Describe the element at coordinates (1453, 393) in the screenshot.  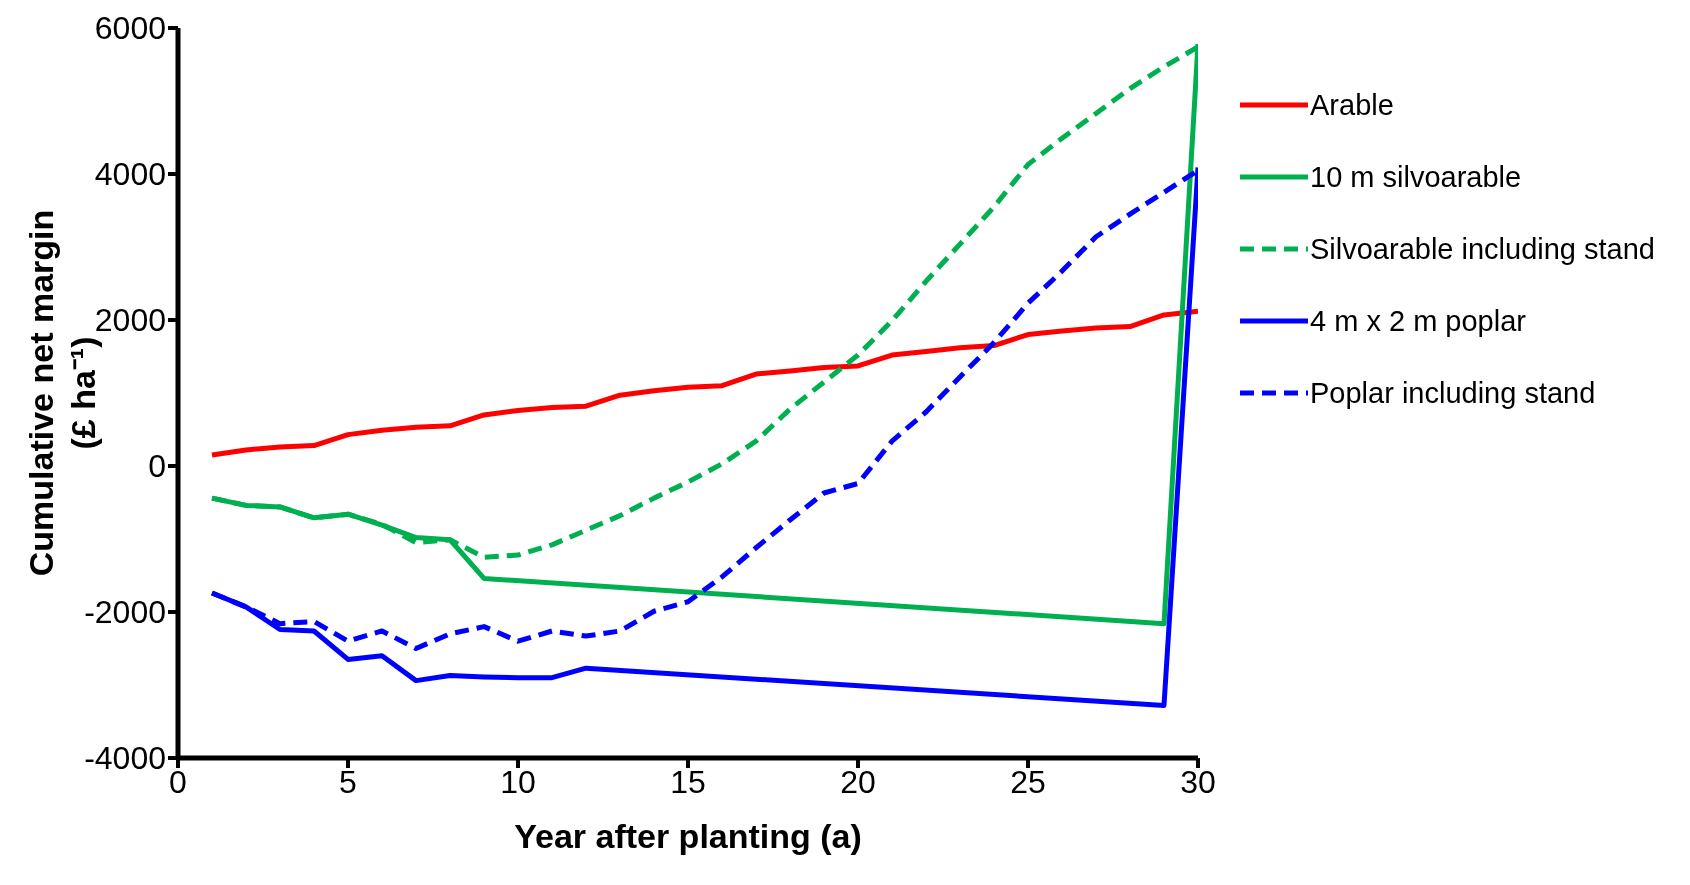
I see `legend-label: Poplar including stand` at that location.